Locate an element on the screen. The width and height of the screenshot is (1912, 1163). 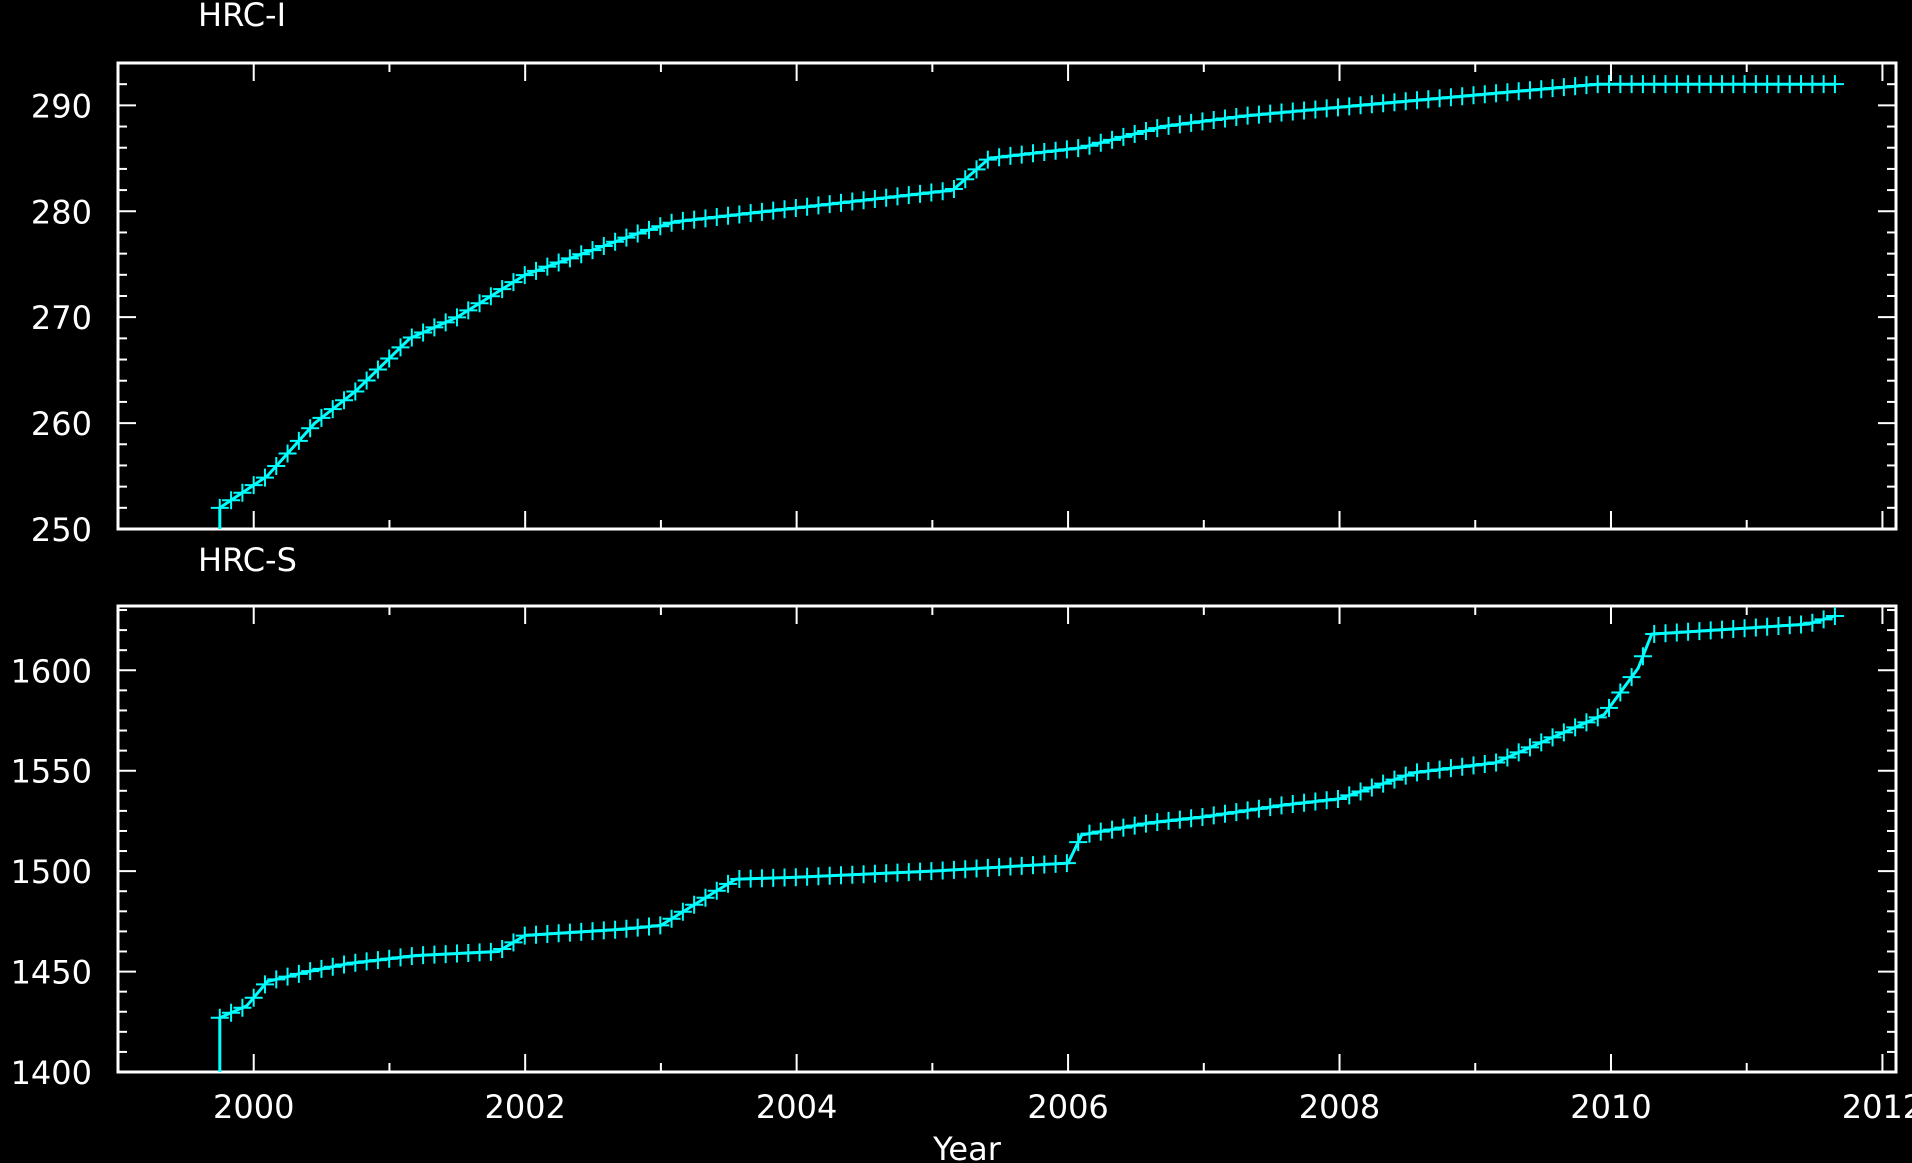
x-tick-label: 2002 is located at coordinates (524, 1107).